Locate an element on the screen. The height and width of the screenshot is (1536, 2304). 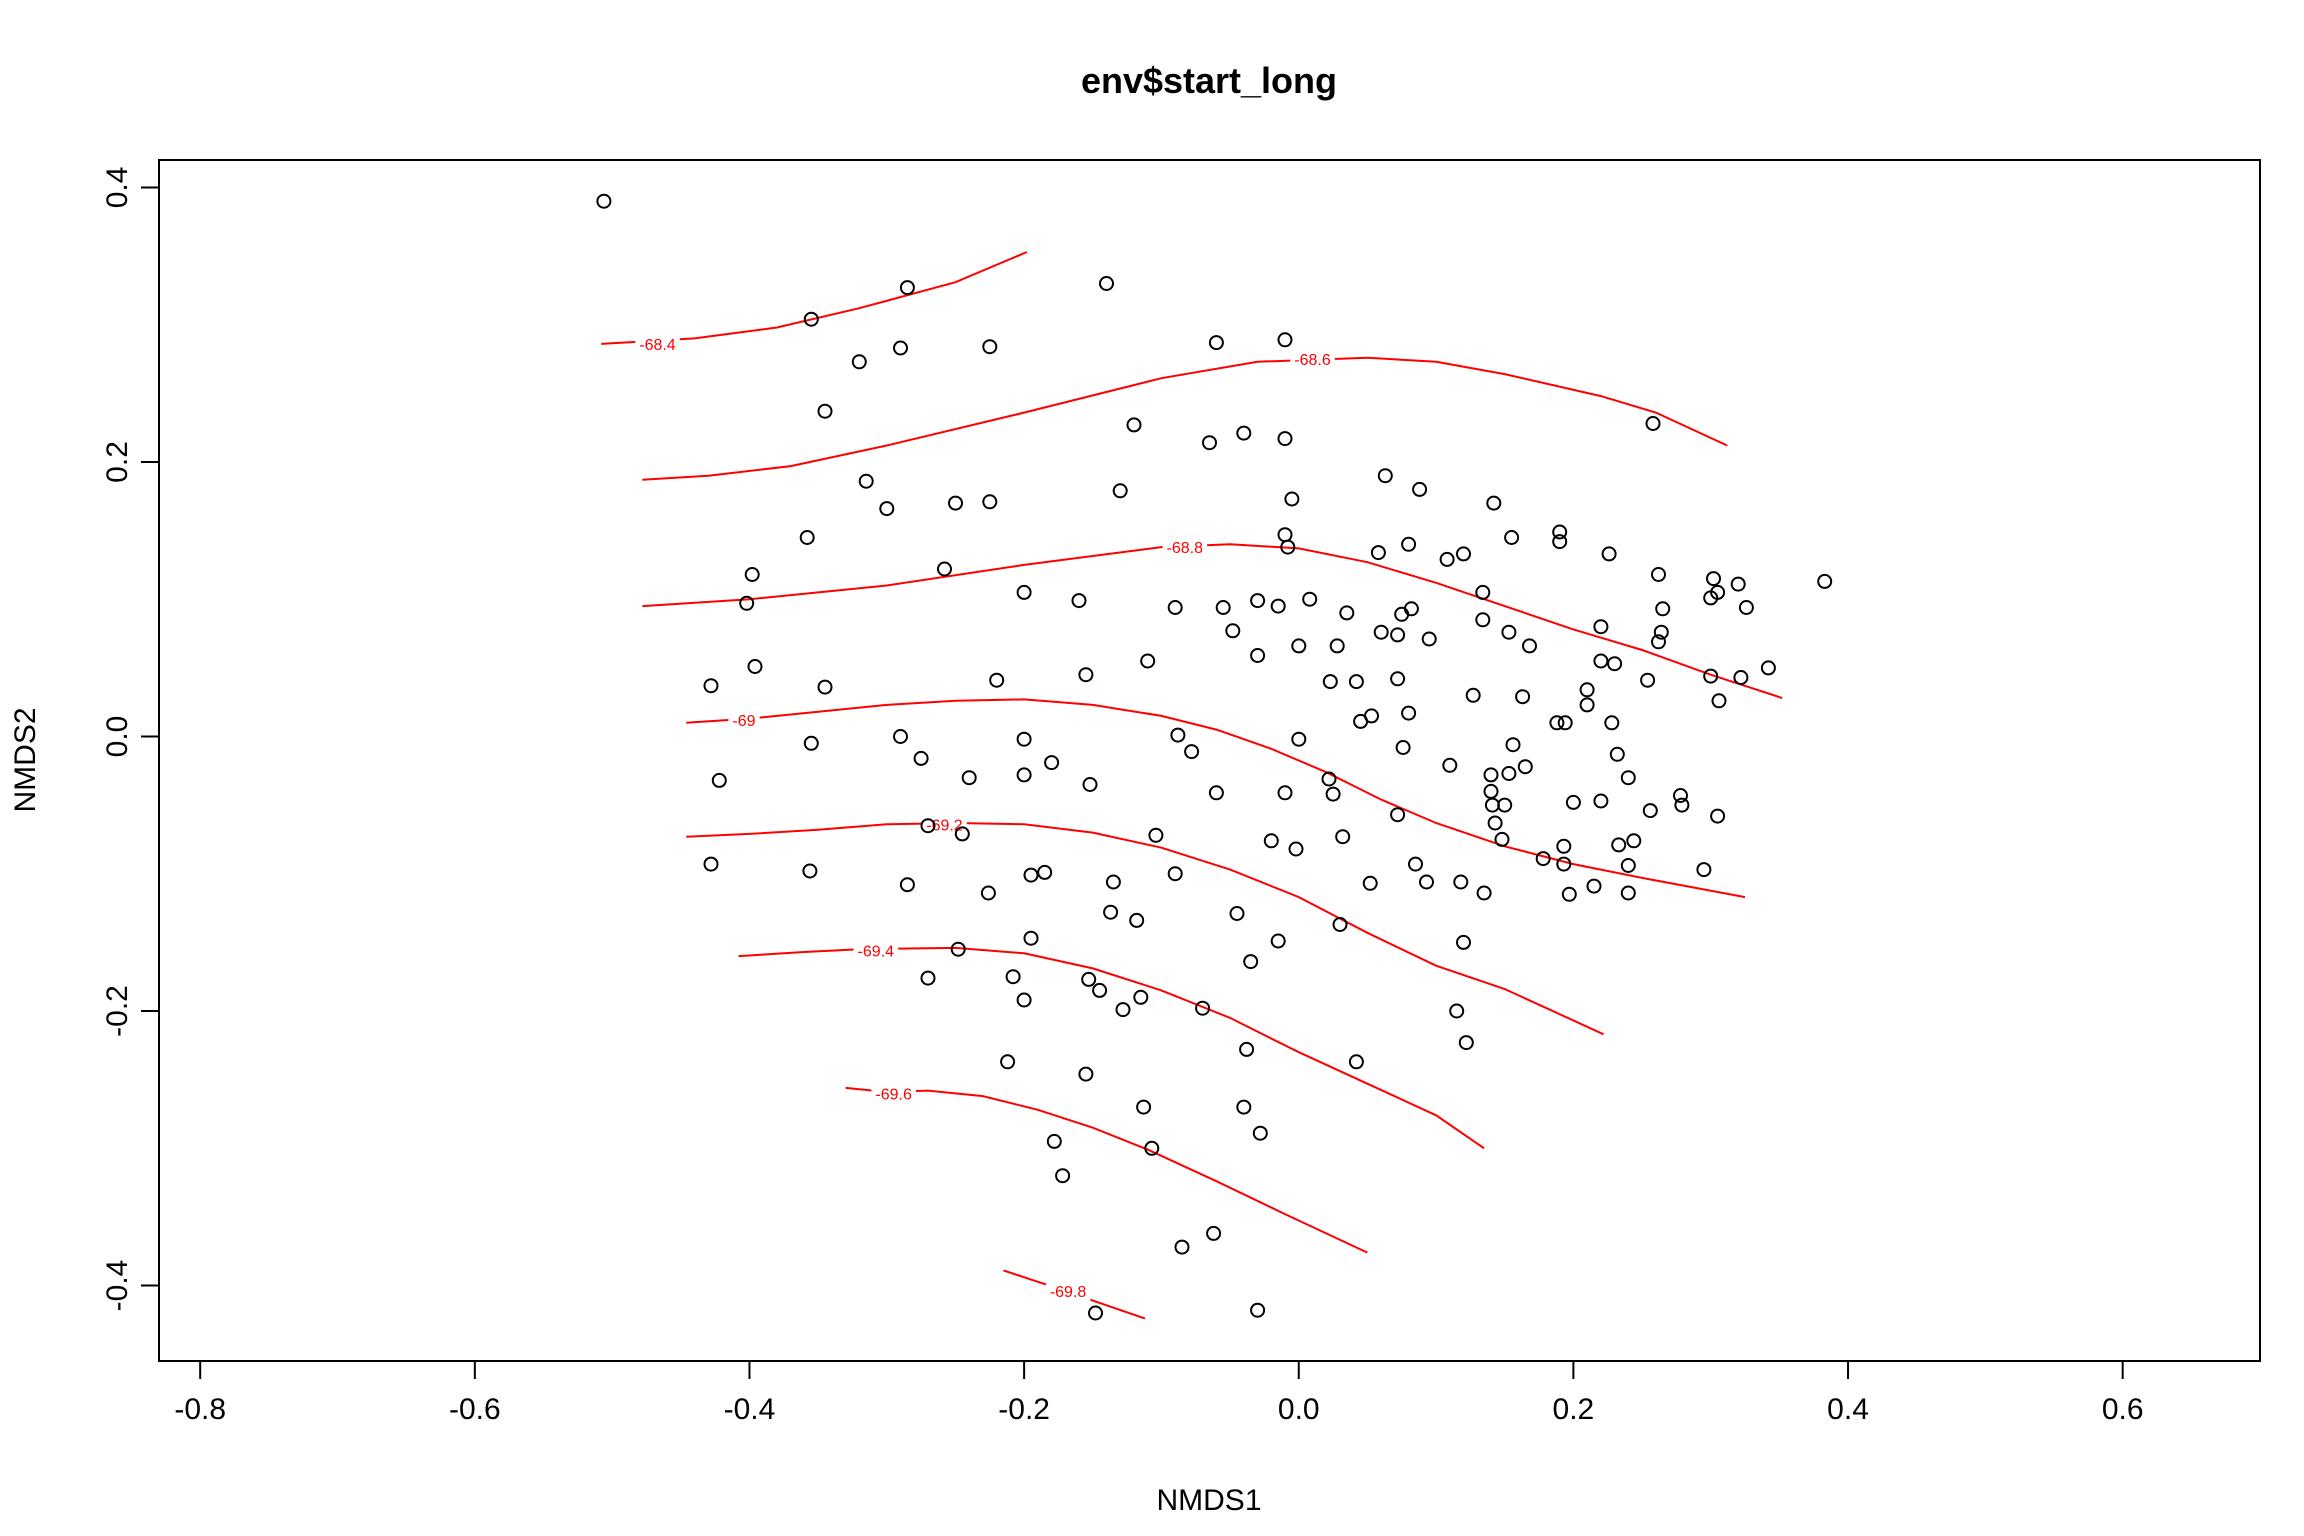
contour-label: -69 is located at coordinates (743, 721).